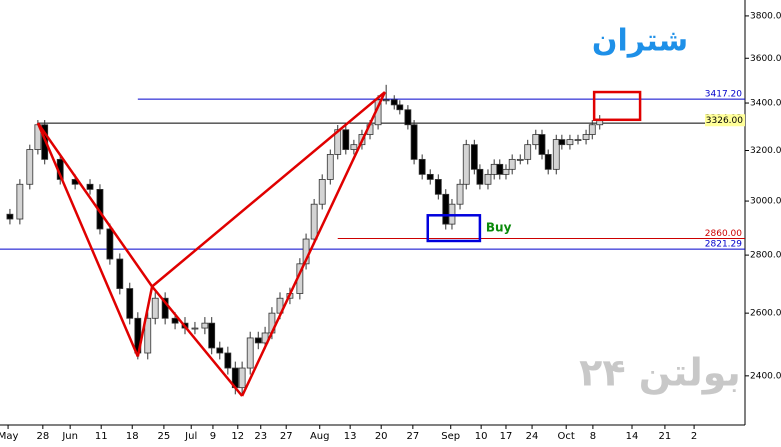  Describe the element at coordinates (660, 373) in the screenshot. I see `watermark: بولتن ۲۴` at that location.